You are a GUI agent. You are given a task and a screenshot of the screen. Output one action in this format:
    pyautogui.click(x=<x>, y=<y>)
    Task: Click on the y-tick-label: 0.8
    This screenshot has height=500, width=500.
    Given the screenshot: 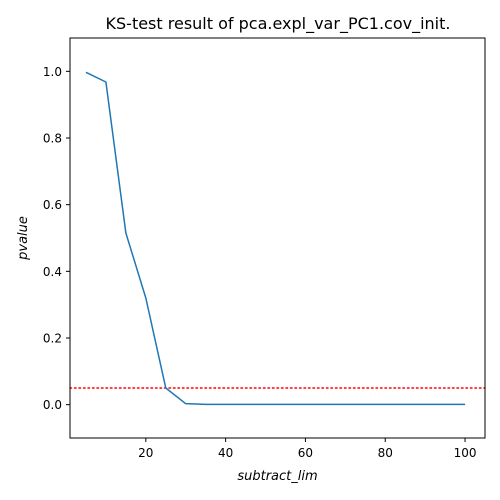 What is the action you would take?
    pyautogui.click(x=52, y=139)
    